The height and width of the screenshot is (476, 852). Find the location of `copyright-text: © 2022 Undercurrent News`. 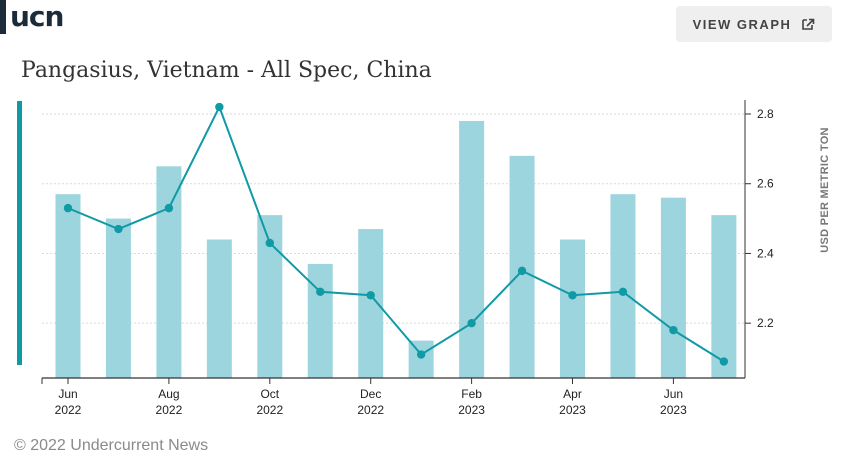

copyright-text: © 2022 Undercurrent News is located at coordinates (111, 445).